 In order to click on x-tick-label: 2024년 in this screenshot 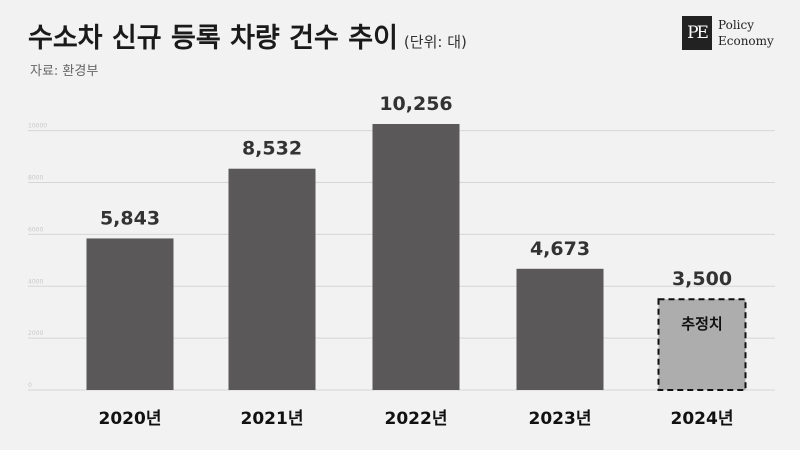, I will do `click(702, 419)`.